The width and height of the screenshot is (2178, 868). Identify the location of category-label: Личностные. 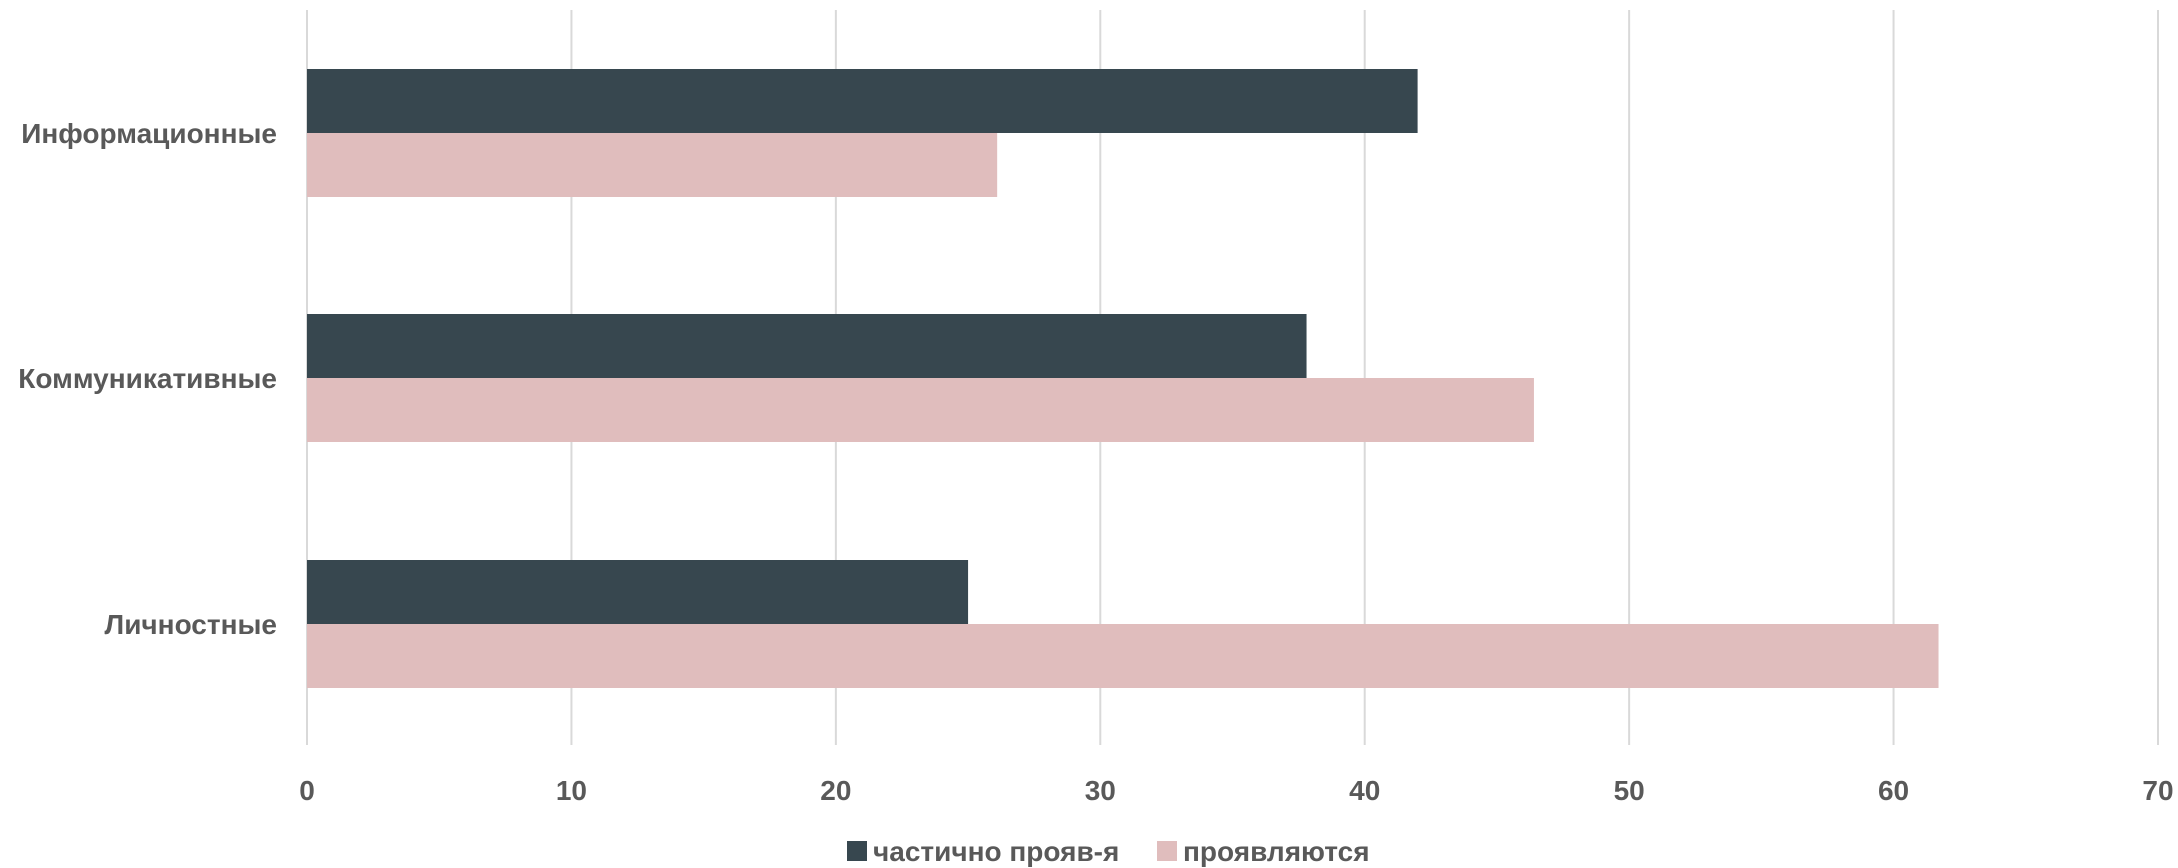
(191, 624).